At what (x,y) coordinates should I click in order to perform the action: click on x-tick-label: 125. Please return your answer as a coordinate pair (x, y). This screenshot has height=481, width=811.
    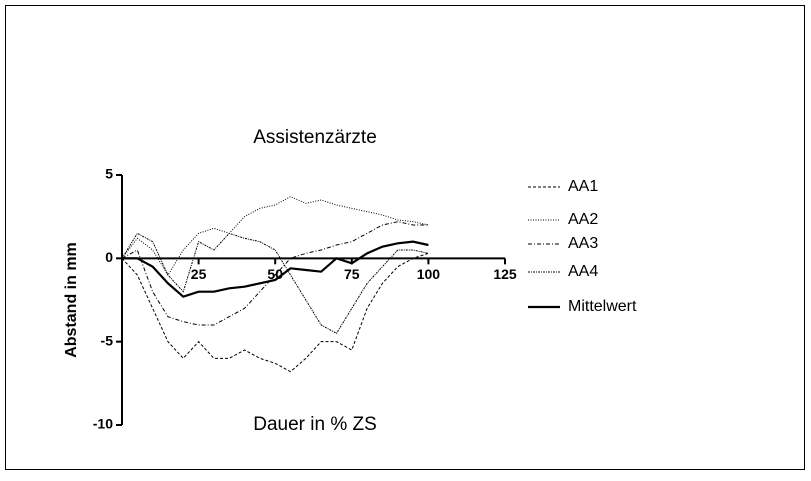
    Looking at the image, I should click on (505, 274).